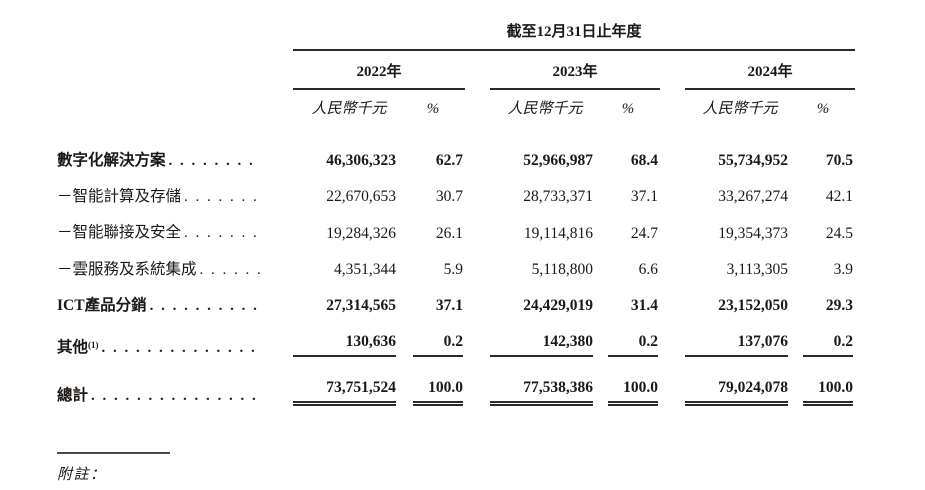  What do you see at coordinates (175, 37) in the screenshot?
I see `label-col-spacer` at bounding box center [175, 37].